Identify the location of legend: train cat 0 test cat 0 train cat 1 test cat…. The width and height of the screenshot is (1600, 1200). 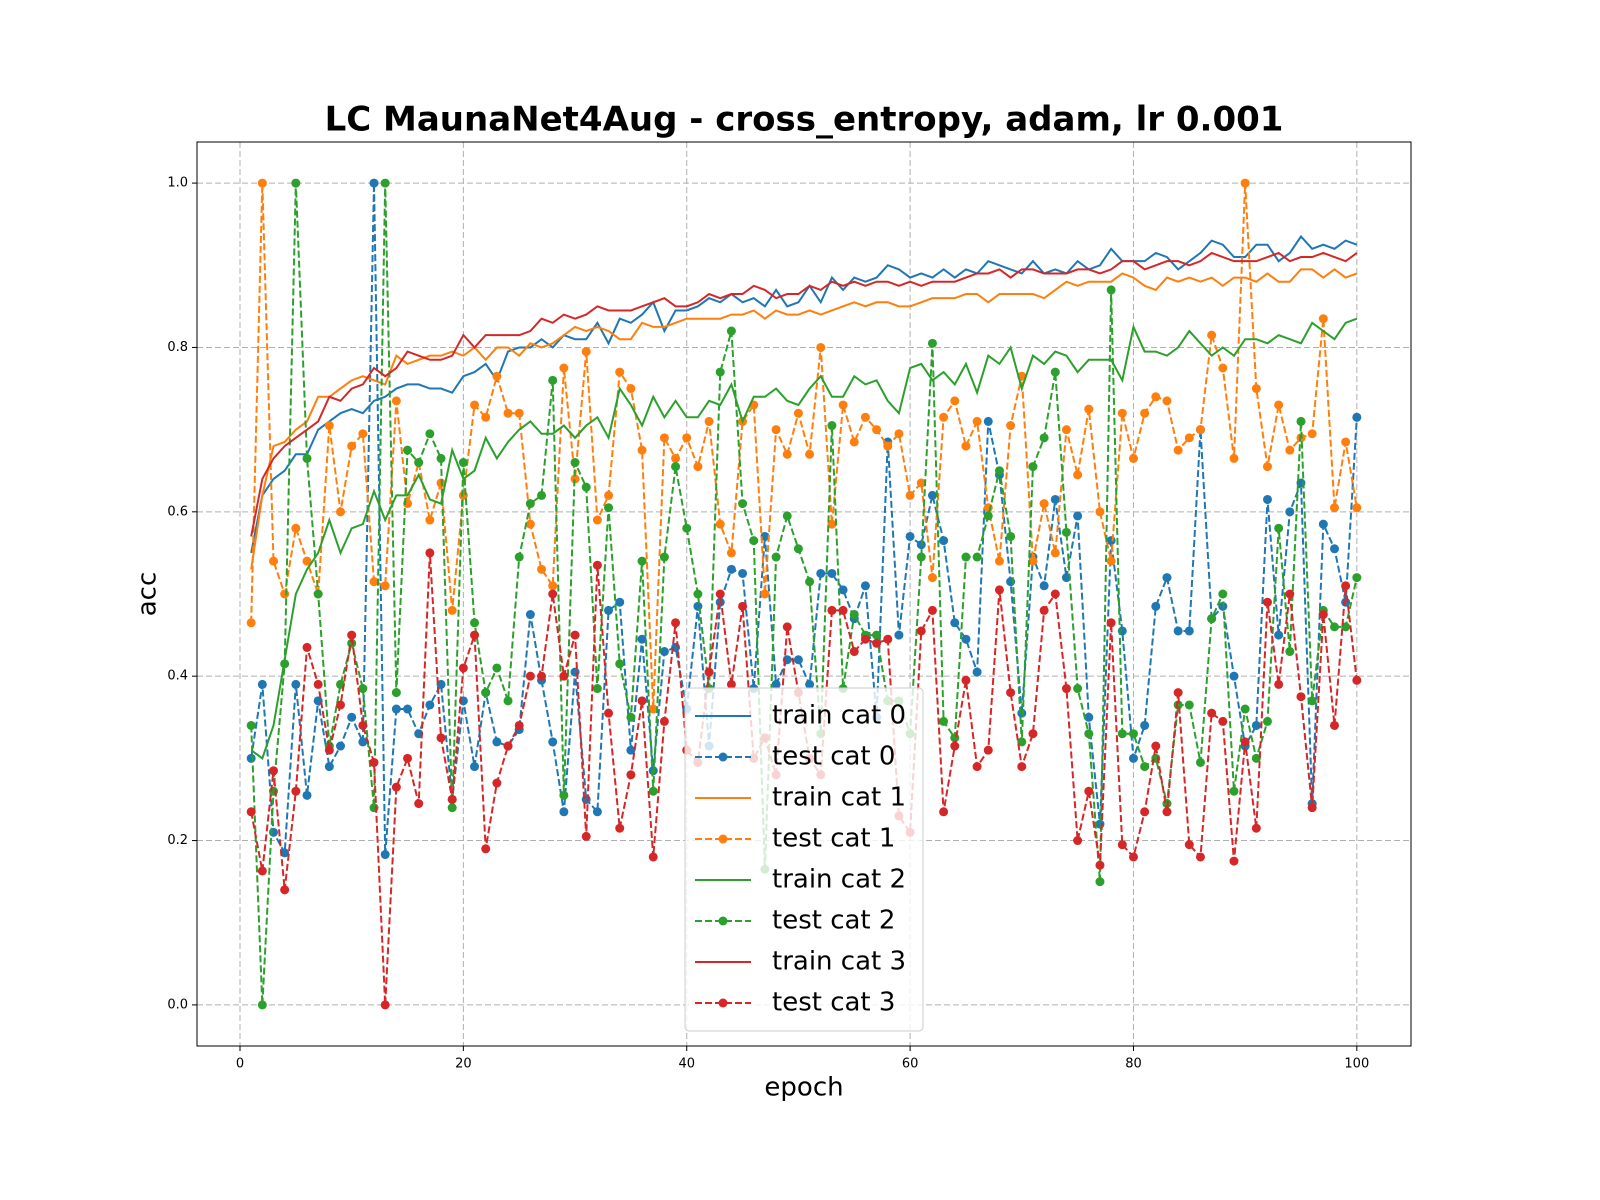
(804, 859).